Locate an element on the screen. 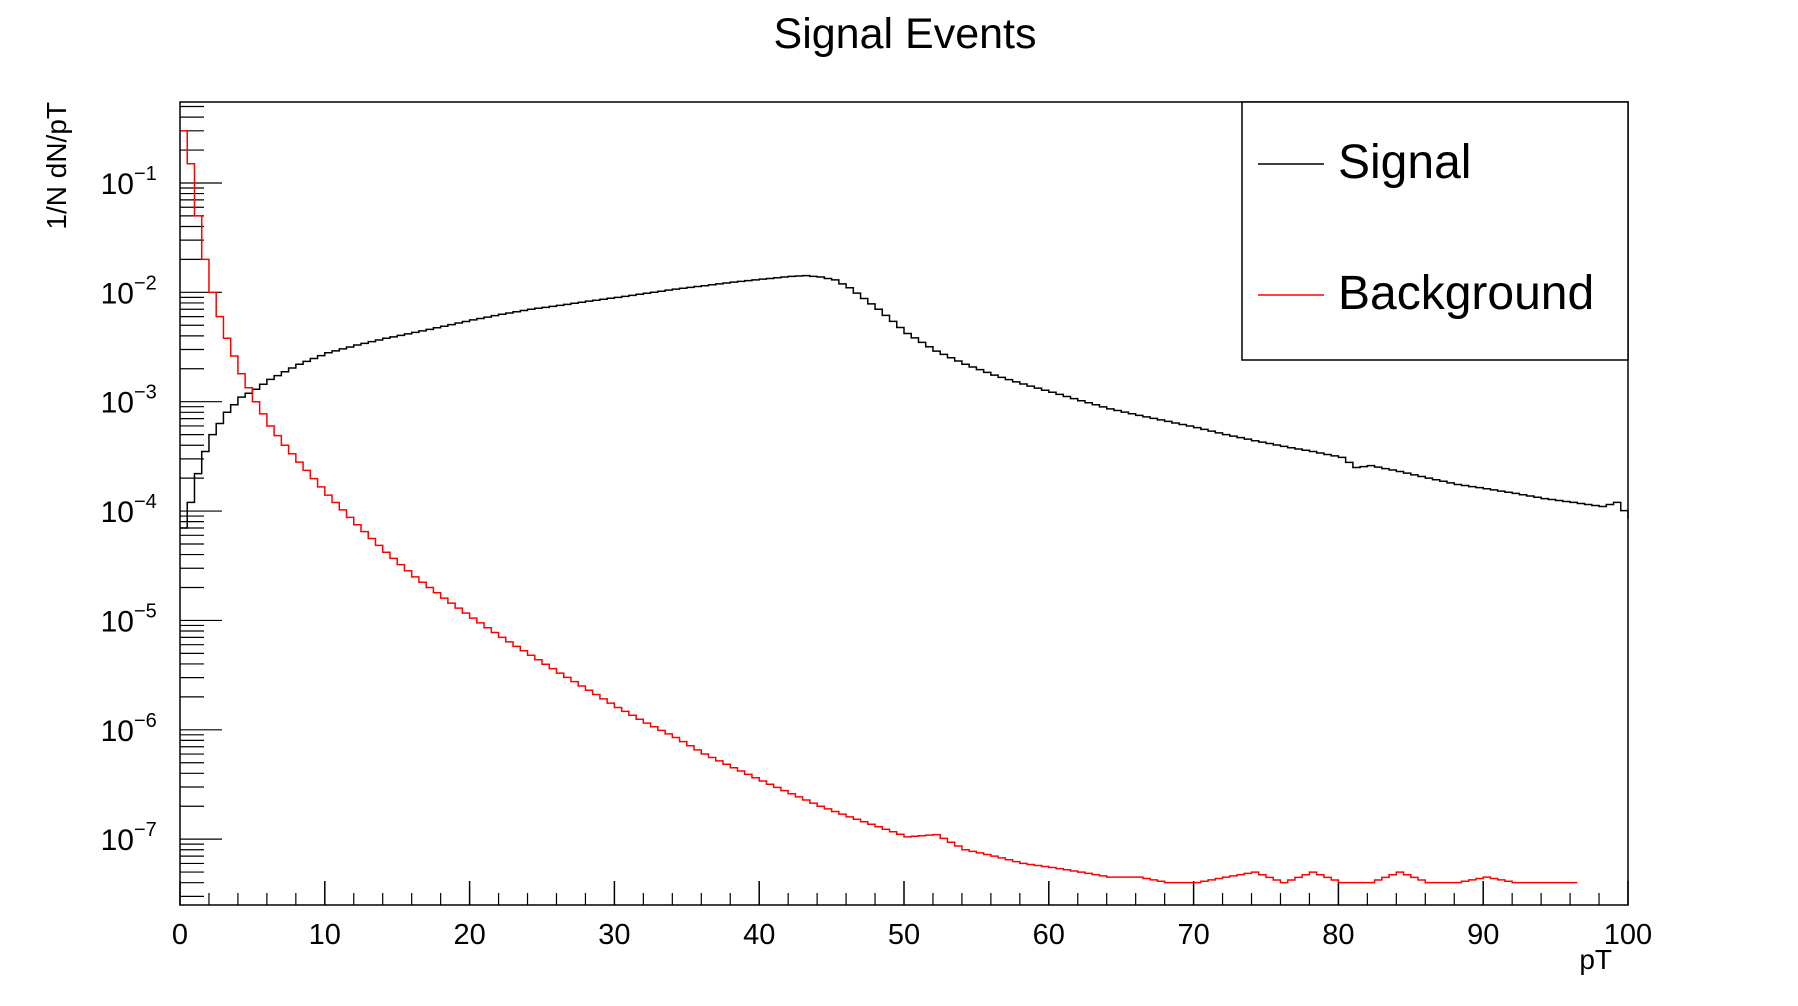  x-tick-label: 20 is located at coordinates (469, 935).